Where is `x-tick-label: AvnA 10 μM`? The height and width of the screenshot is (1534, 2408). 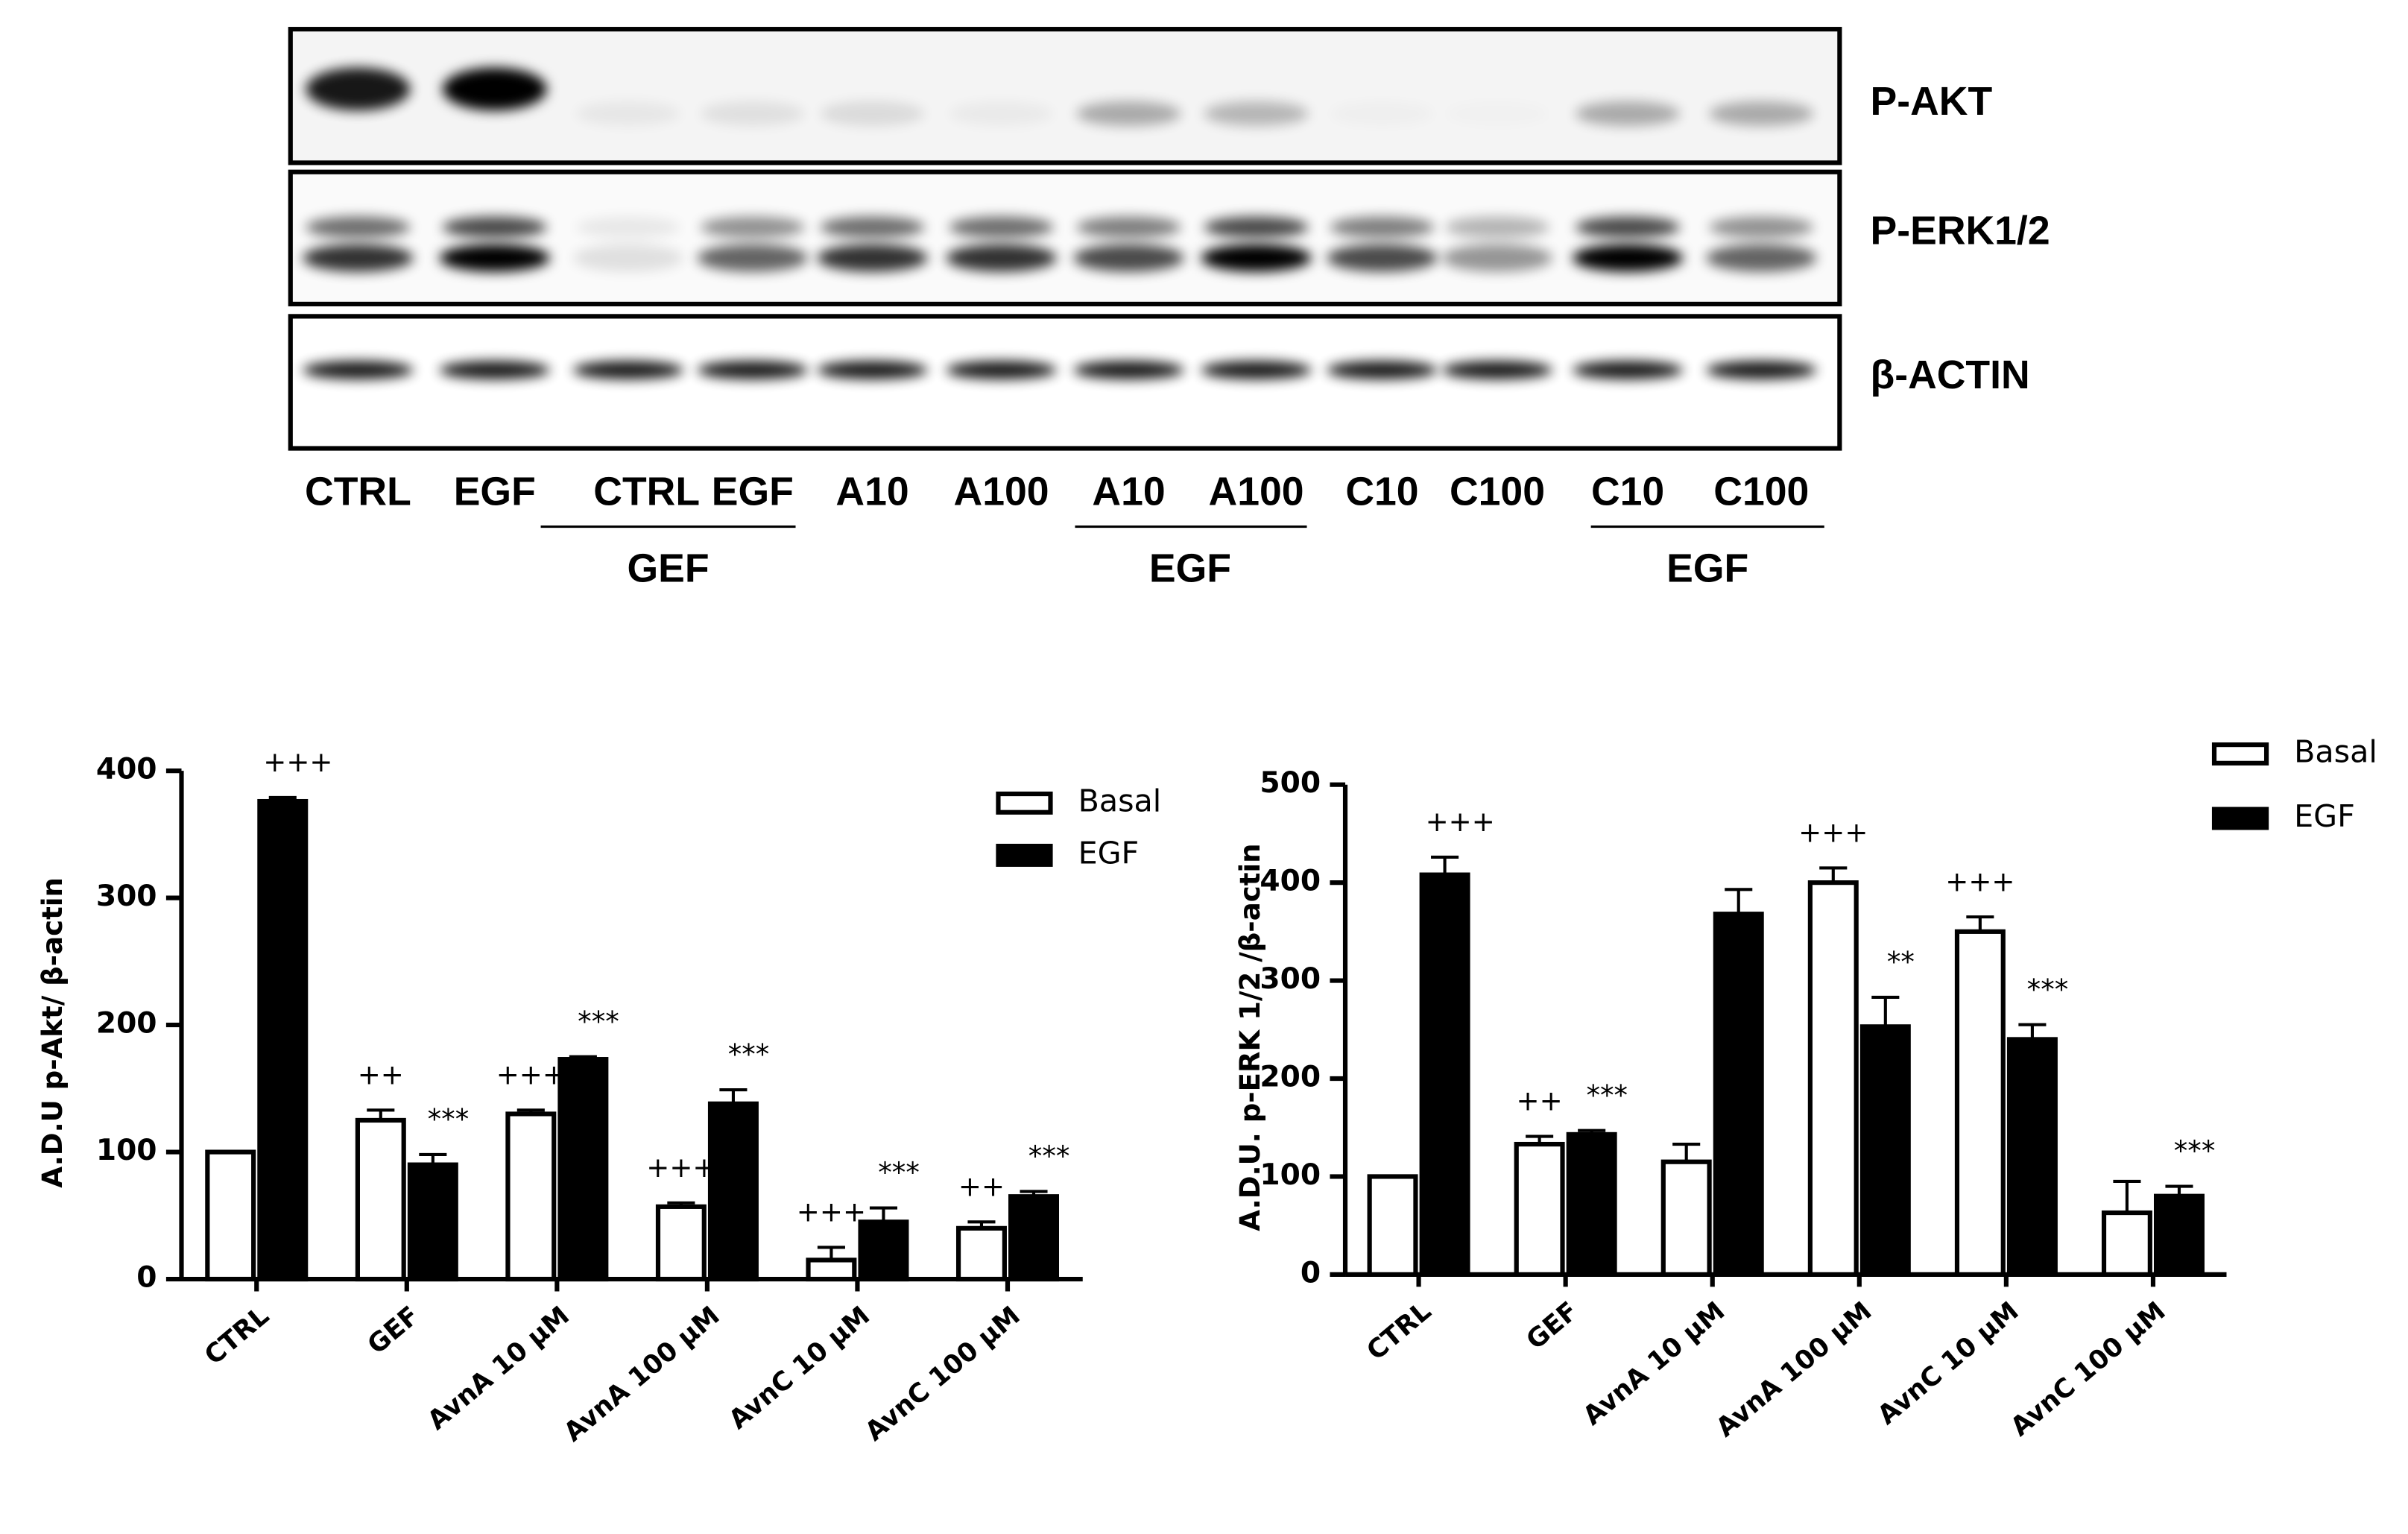
x-tick-label: AvnA 10 μM is located at coordinates (1654, 1363).